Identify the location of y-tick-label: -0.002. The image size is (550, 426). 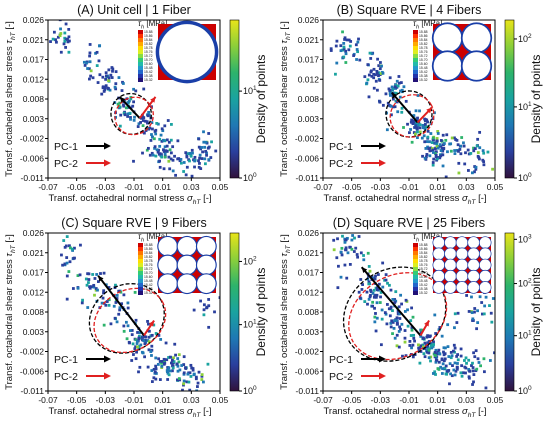
(32, 352).